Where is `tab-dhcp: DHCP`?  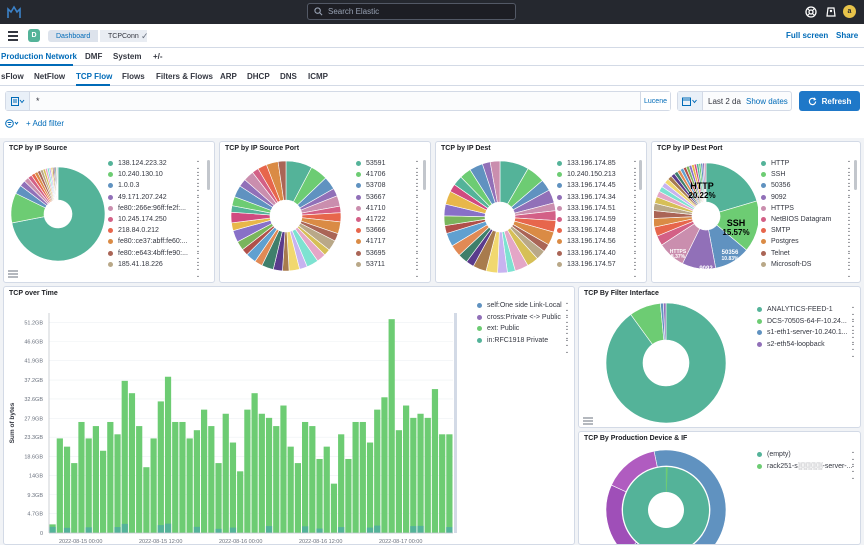 tab-dhcp: DHCP is located at coordinates (258, 76).